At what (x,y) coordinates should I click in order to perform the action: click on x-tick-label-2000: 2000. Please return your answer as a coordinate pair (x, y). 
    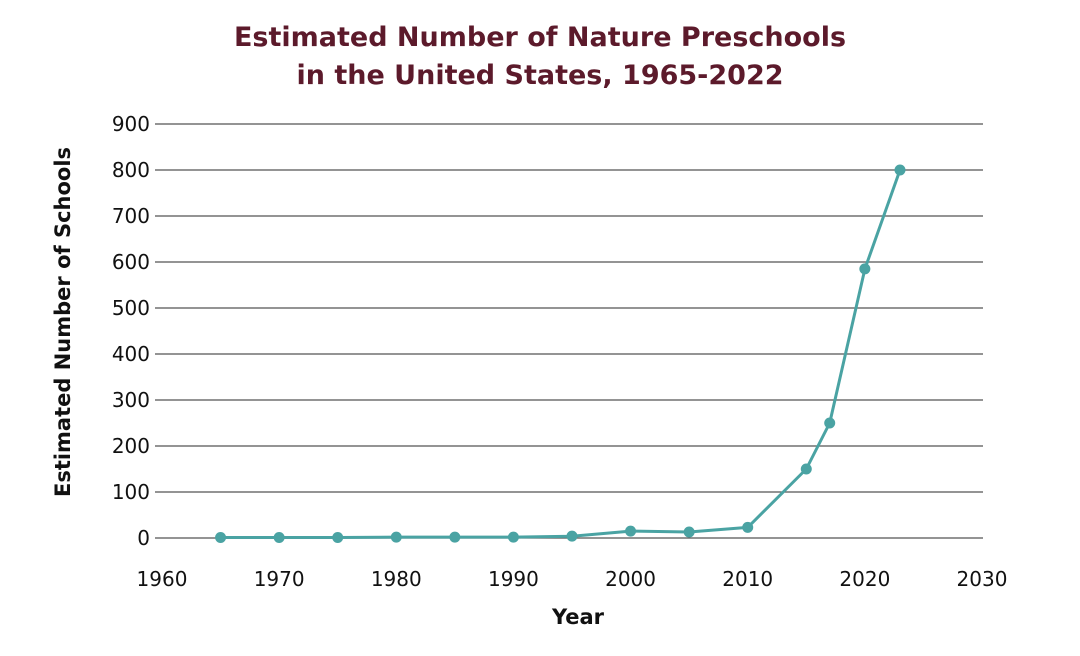
    Looking at the image, I should click on (630, 579).